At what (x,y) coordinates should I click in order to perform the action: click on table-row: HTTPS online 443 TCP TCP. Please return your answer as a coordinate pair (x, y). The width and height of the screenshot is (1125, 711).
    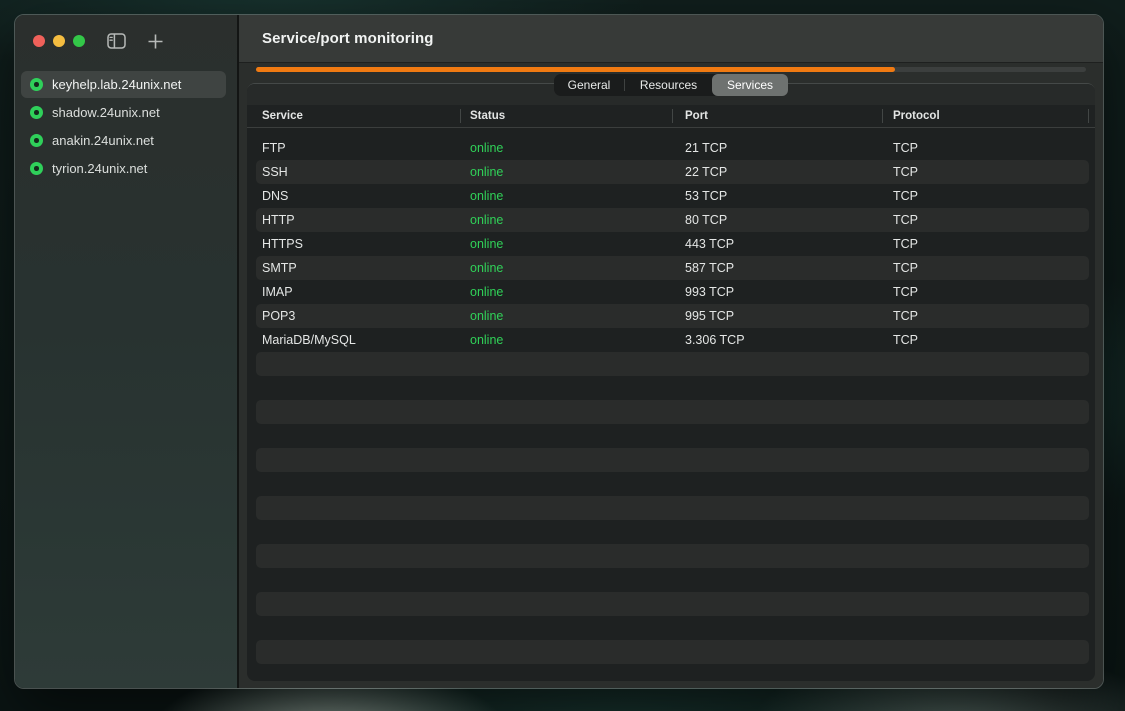
    Looking at the image, I should click on (671, 244).